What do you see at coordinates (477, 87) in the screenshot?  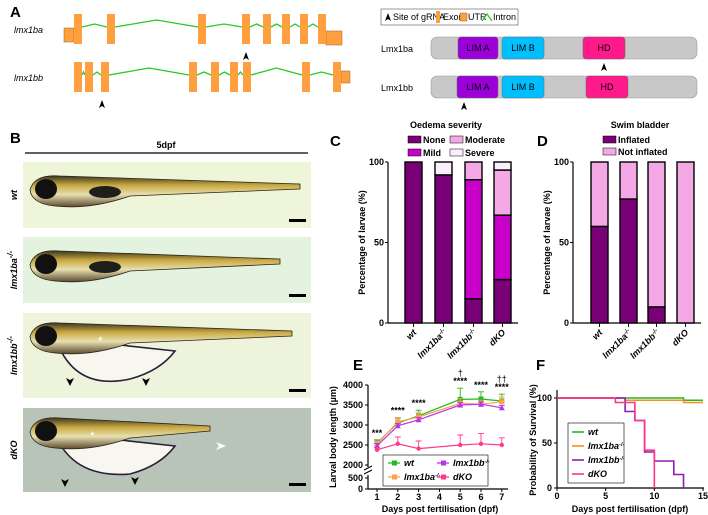 I see `domain-label: LIM A` at bounding box center [477, 87].